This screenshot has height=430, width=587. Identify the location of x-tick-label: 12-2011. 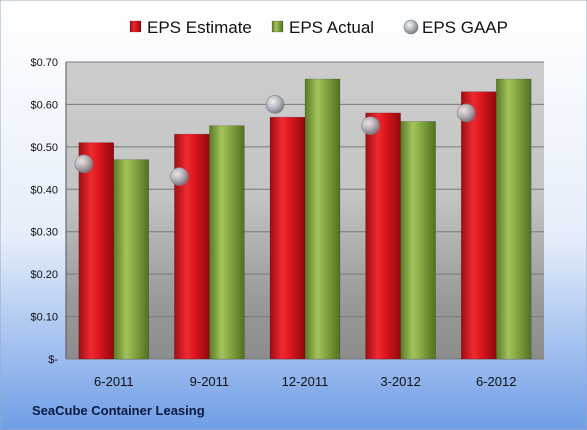
(305, 381).